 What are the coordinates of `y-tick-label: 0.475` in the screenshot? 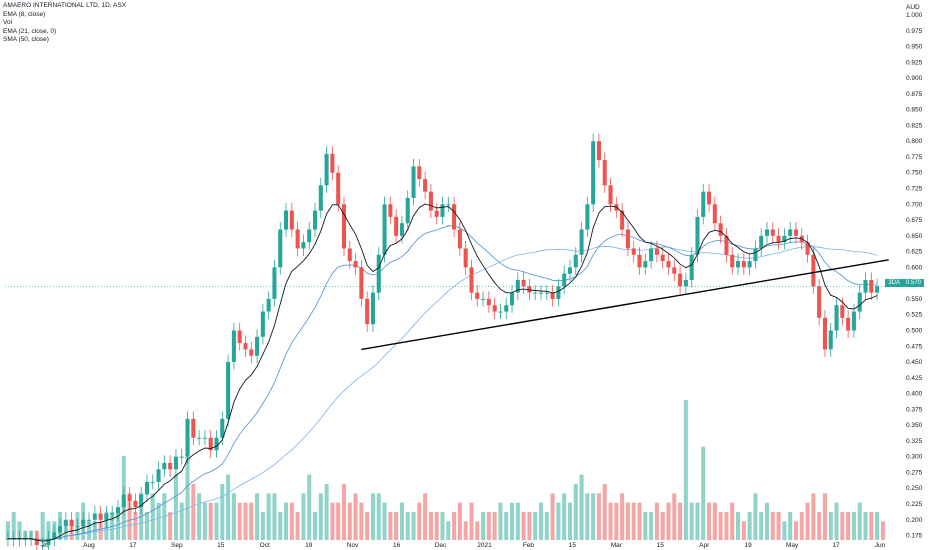 It's located at (914, 346).